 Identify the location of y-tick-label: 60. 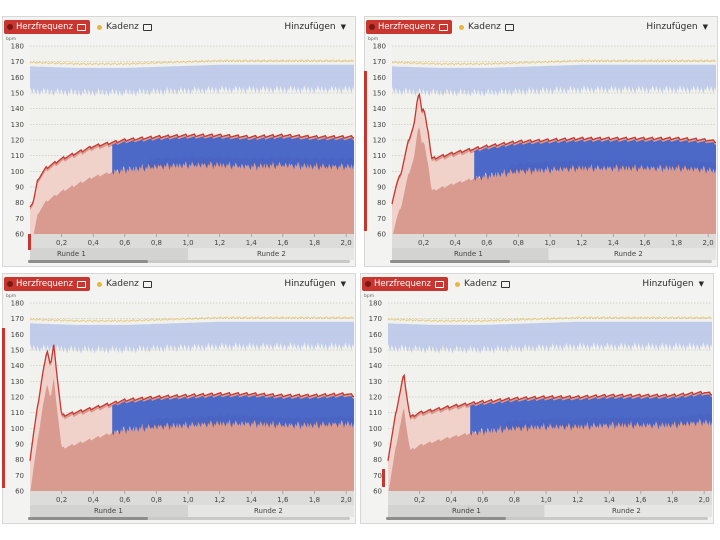
(377, 492).